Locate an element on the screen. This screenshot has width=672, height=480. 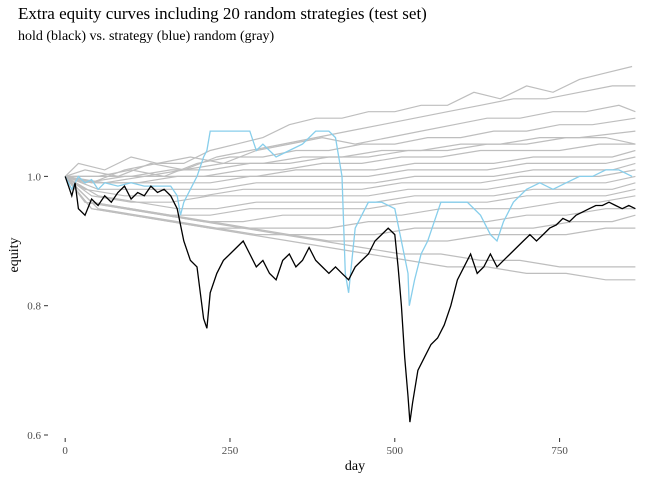
y-axis: 0.6 0.8 1.0 is located at coordinates (37, 306).